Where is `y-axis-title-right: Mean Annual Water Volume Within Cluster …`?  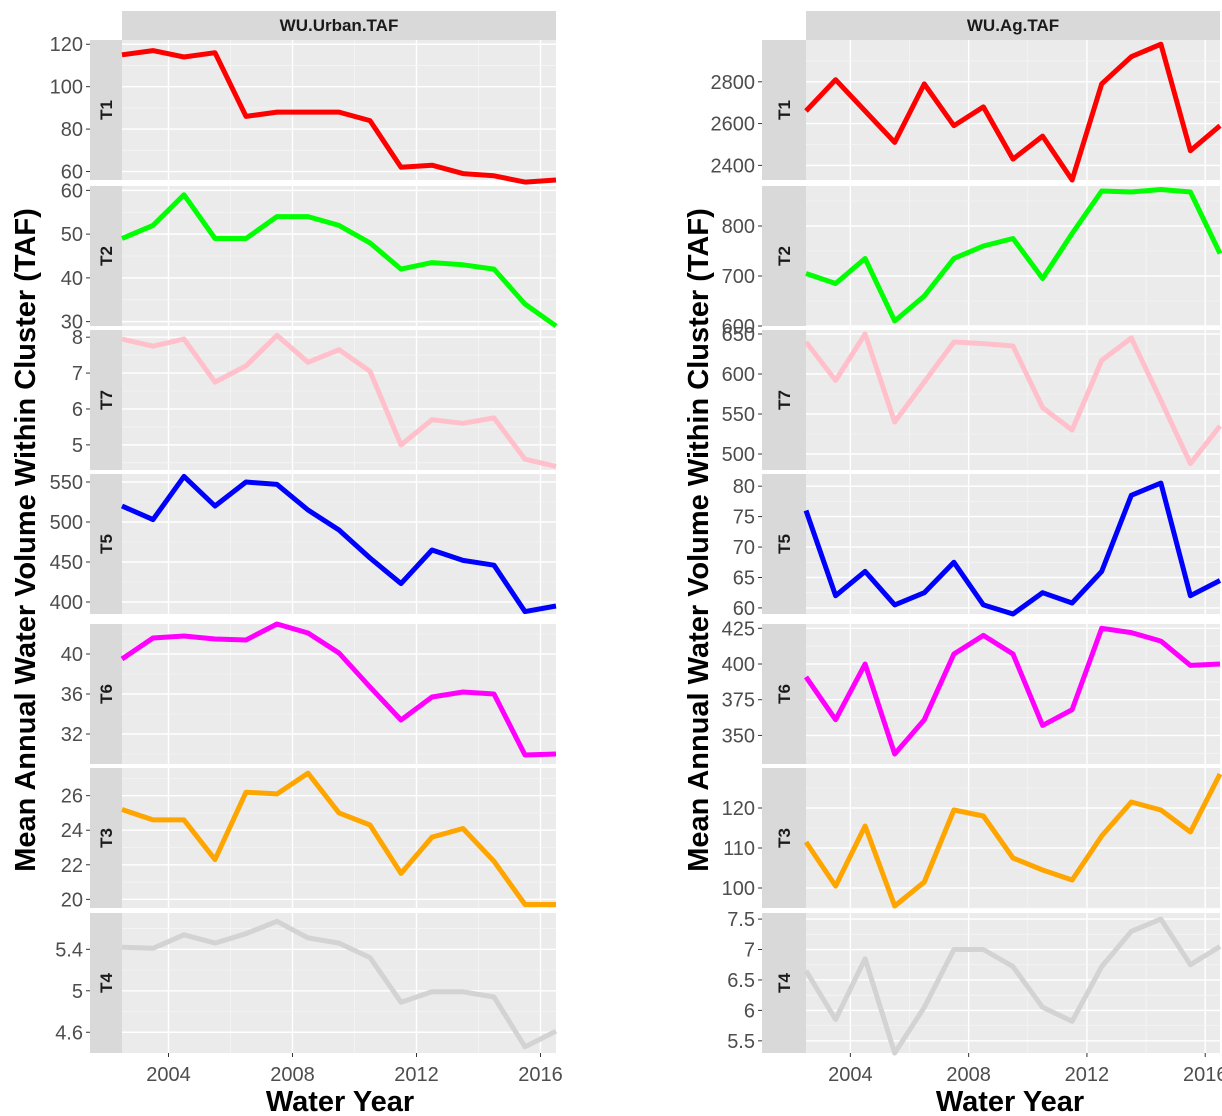 y-axis-title-right: Mean Annual Water Volume Within Cluster … is located at coordinates (699, 540).